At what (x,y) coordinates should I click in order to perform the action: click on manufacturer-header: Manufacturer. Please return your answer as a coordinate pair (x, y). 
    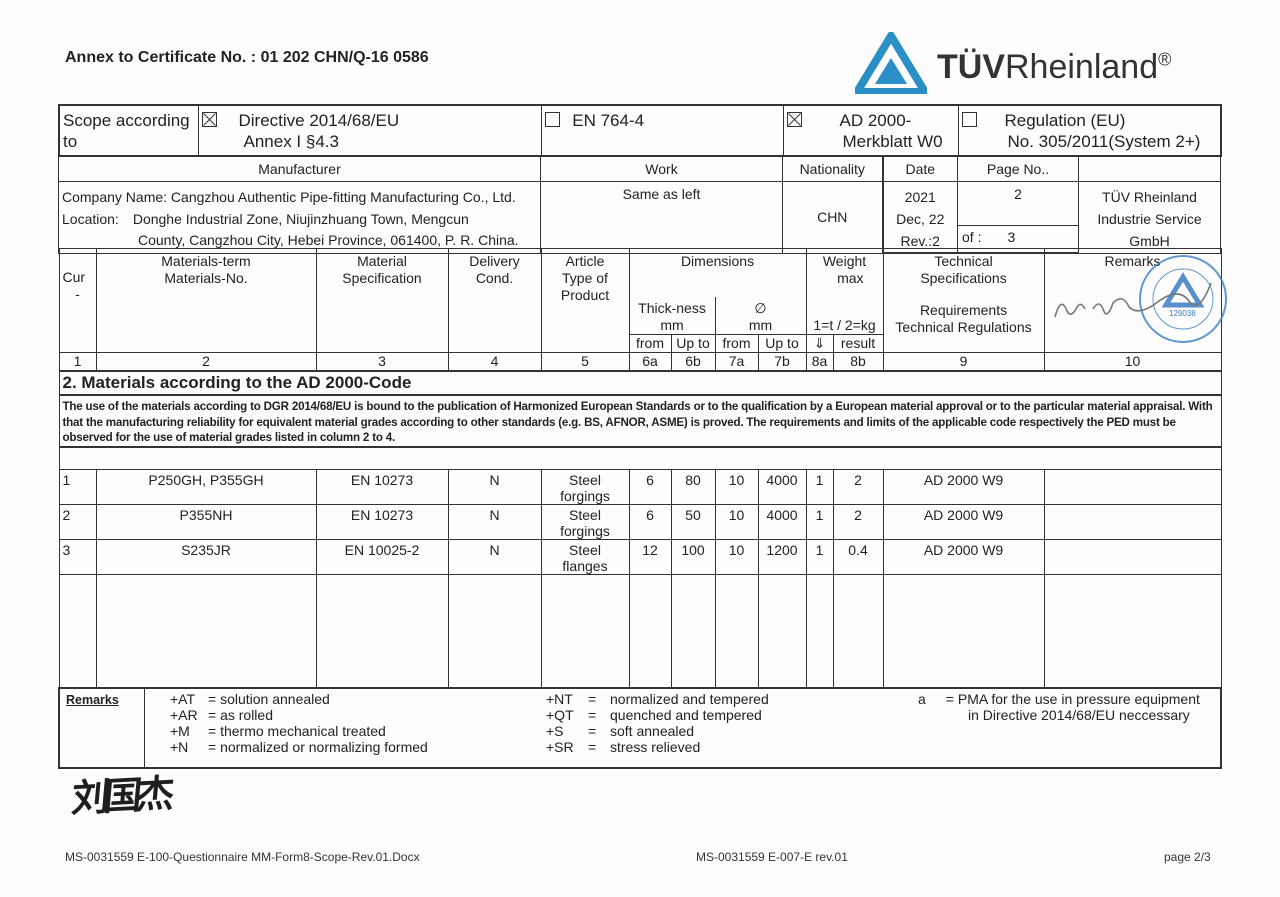
    Looking at the image, I should click on (299, 168).